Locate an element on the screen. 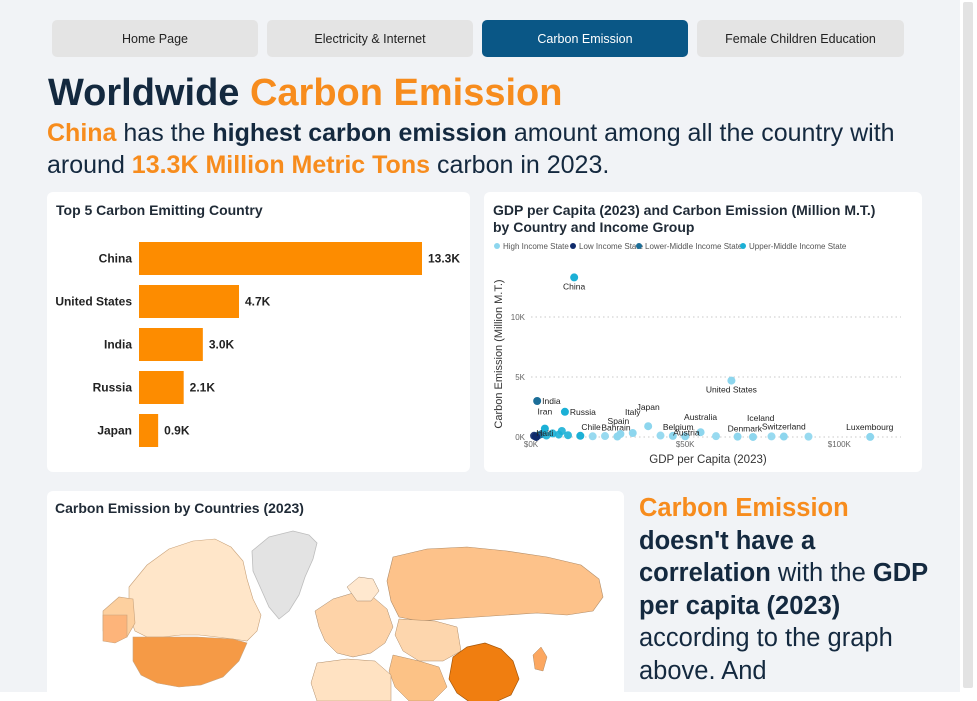  legend-marker-high-income-state is located at coordinates (497, 246).